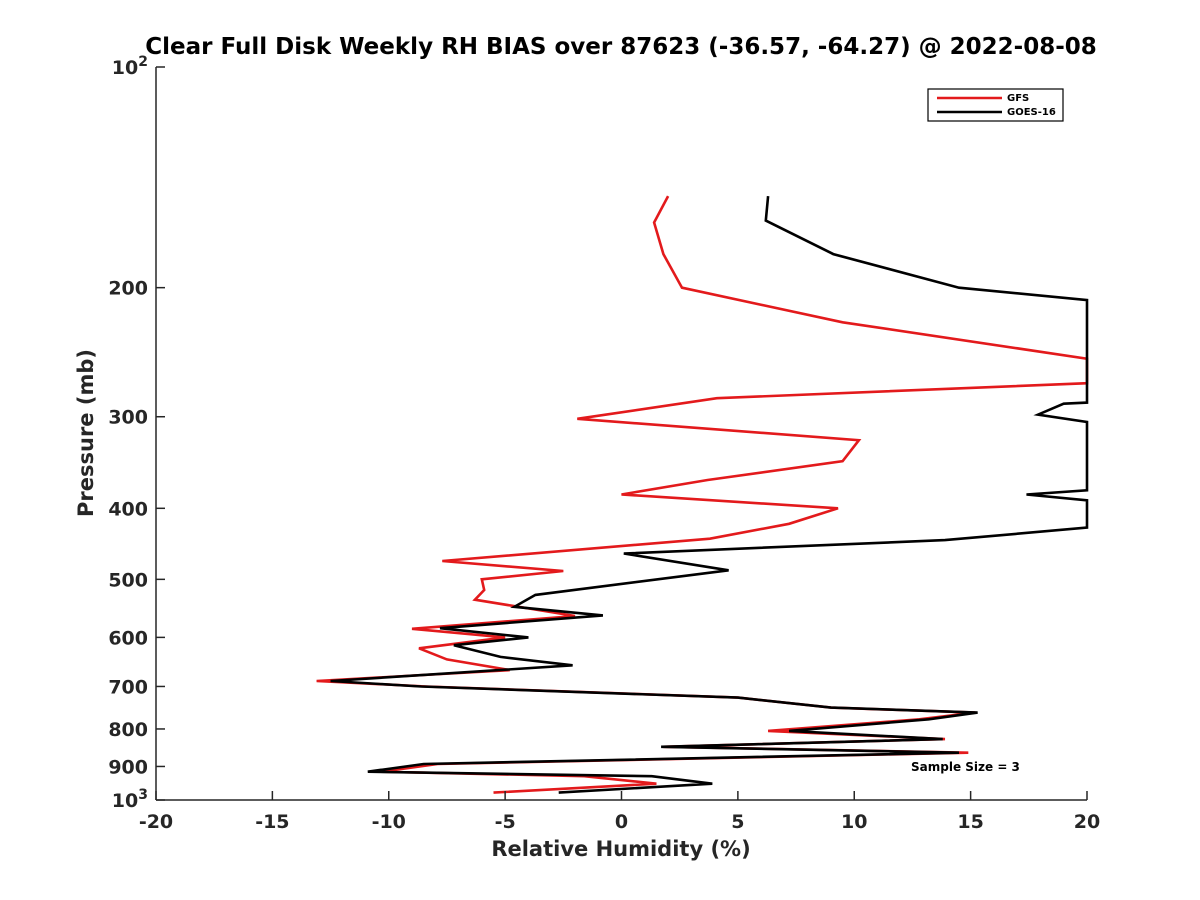  What do you see at coordinates (272, 822) in the screenshot?
I see `x-tick-label: -15` at bounding box center [272, 822].